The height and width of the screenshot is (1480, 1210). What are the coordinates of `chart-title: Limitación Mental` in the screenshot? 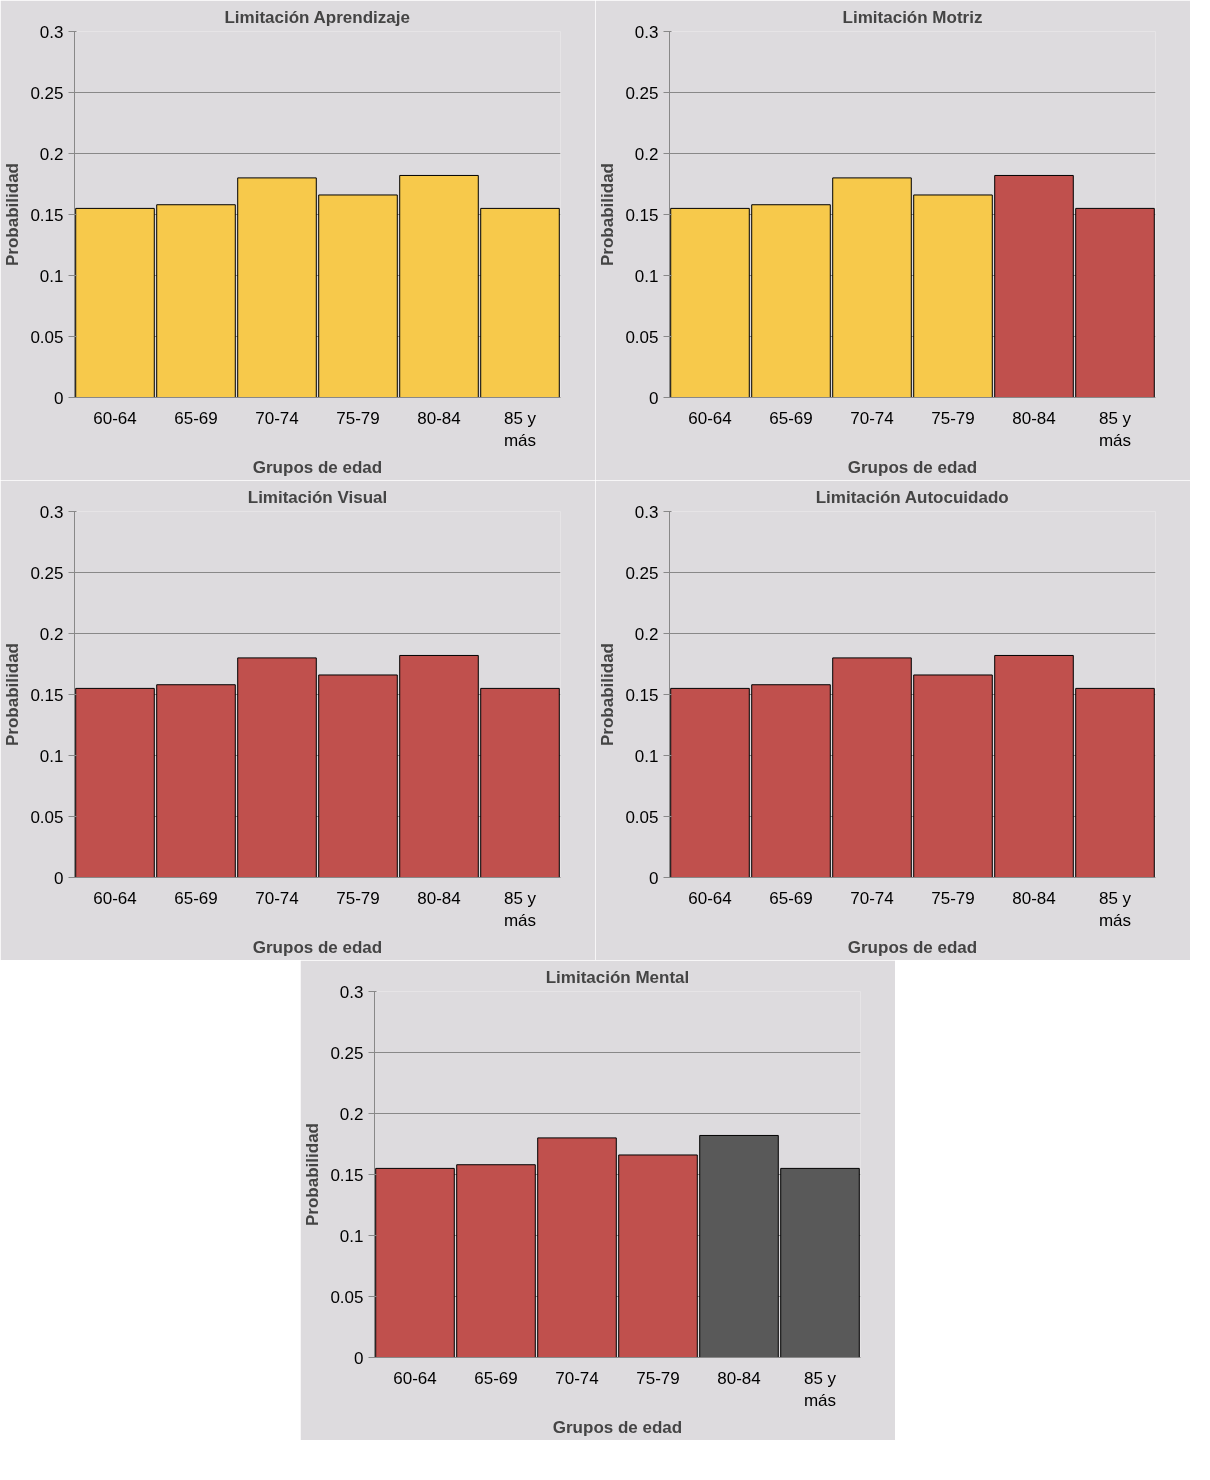 It's located at (617, 977).